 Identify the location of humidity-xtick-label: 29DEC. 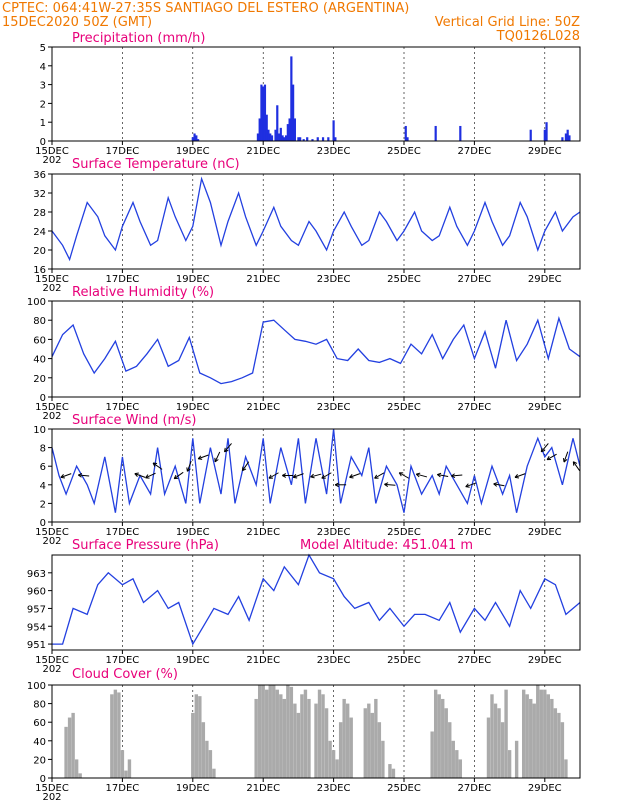
(545, 407).